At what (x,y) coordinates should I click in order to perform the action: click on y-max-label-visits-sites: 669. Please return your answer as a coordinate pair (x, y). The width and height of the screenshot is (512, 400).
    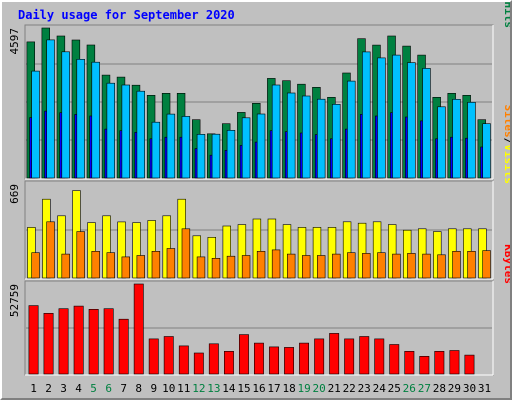
    Looking at the image, I should click on (14, 194).